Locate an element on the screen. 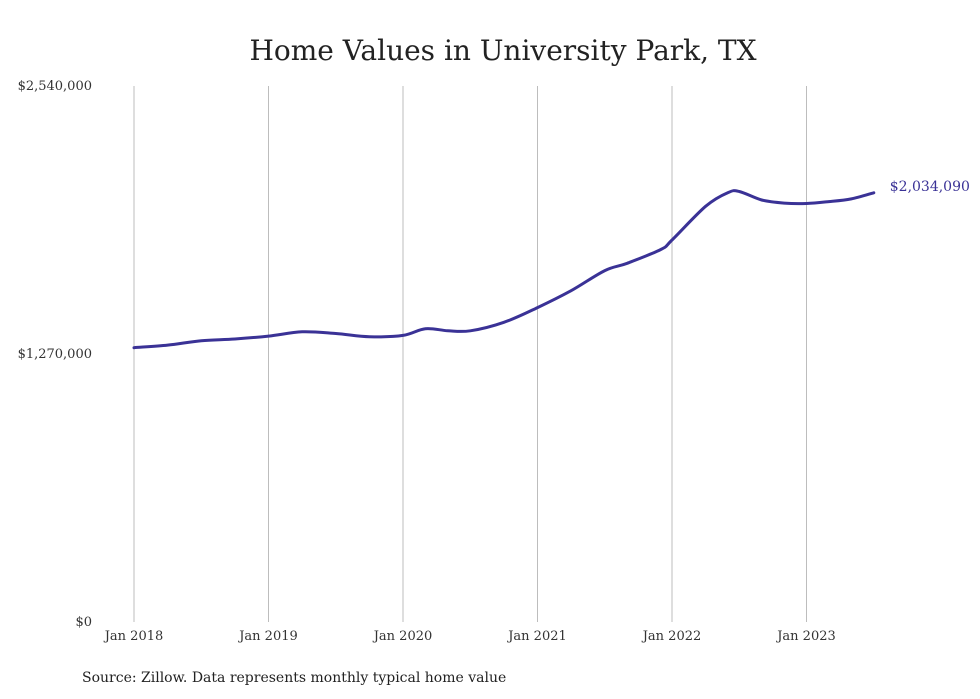 The image size is (980, 699). x-tick-label: Jan 2019 is located at coordinates (267, 636).